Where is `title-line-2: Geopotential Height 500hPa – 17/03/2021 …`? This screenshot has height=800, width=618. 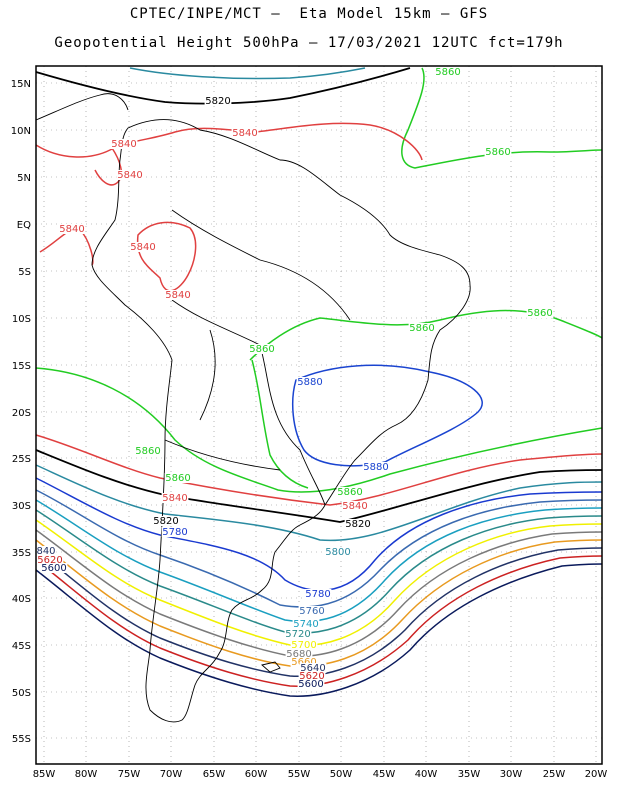 title-line-2: Geopotential Height 500hPa – 17/03/2021 … is located at coordinates (309, 43).